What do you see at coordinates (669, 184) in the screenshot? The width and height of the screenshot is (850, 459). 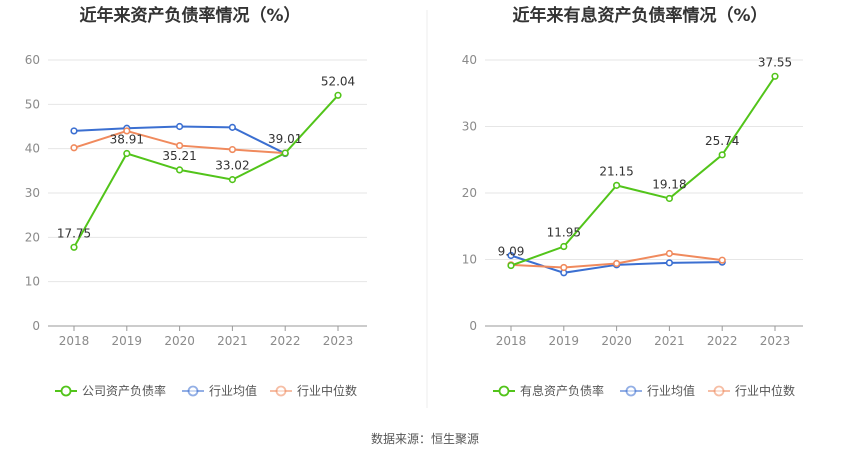 I see `data-label: 19.18` at bounding box center [669, 184].